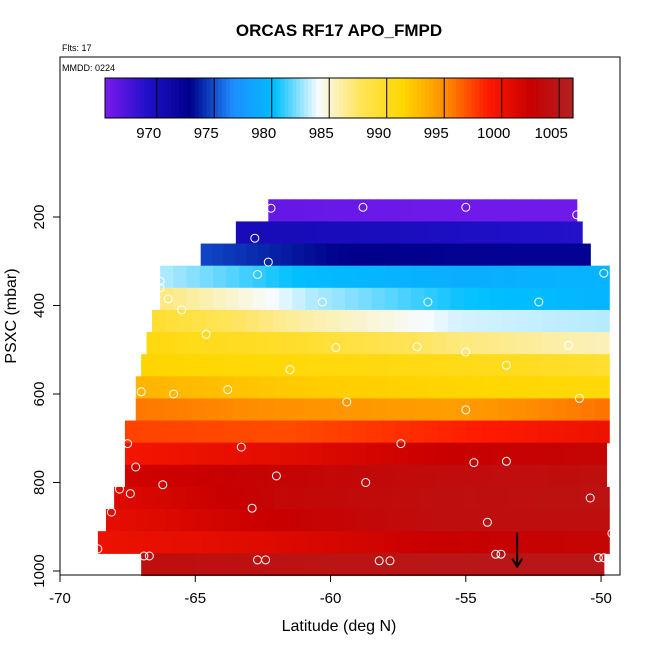 Image resolution: width=650 pixels, height=650 pixels. I want to click on colorbar-tick-label: 995, so click(436, 133).